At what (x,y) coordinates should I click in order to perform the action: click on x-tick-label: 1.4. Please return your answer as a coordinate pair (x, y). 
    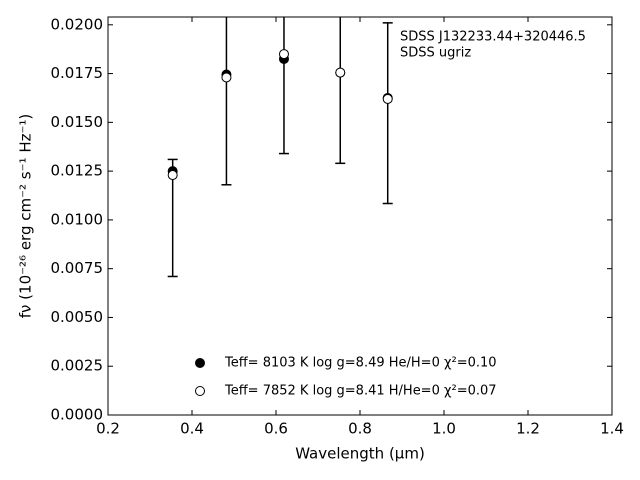
    Looking at the image, I should click on (612, 429).